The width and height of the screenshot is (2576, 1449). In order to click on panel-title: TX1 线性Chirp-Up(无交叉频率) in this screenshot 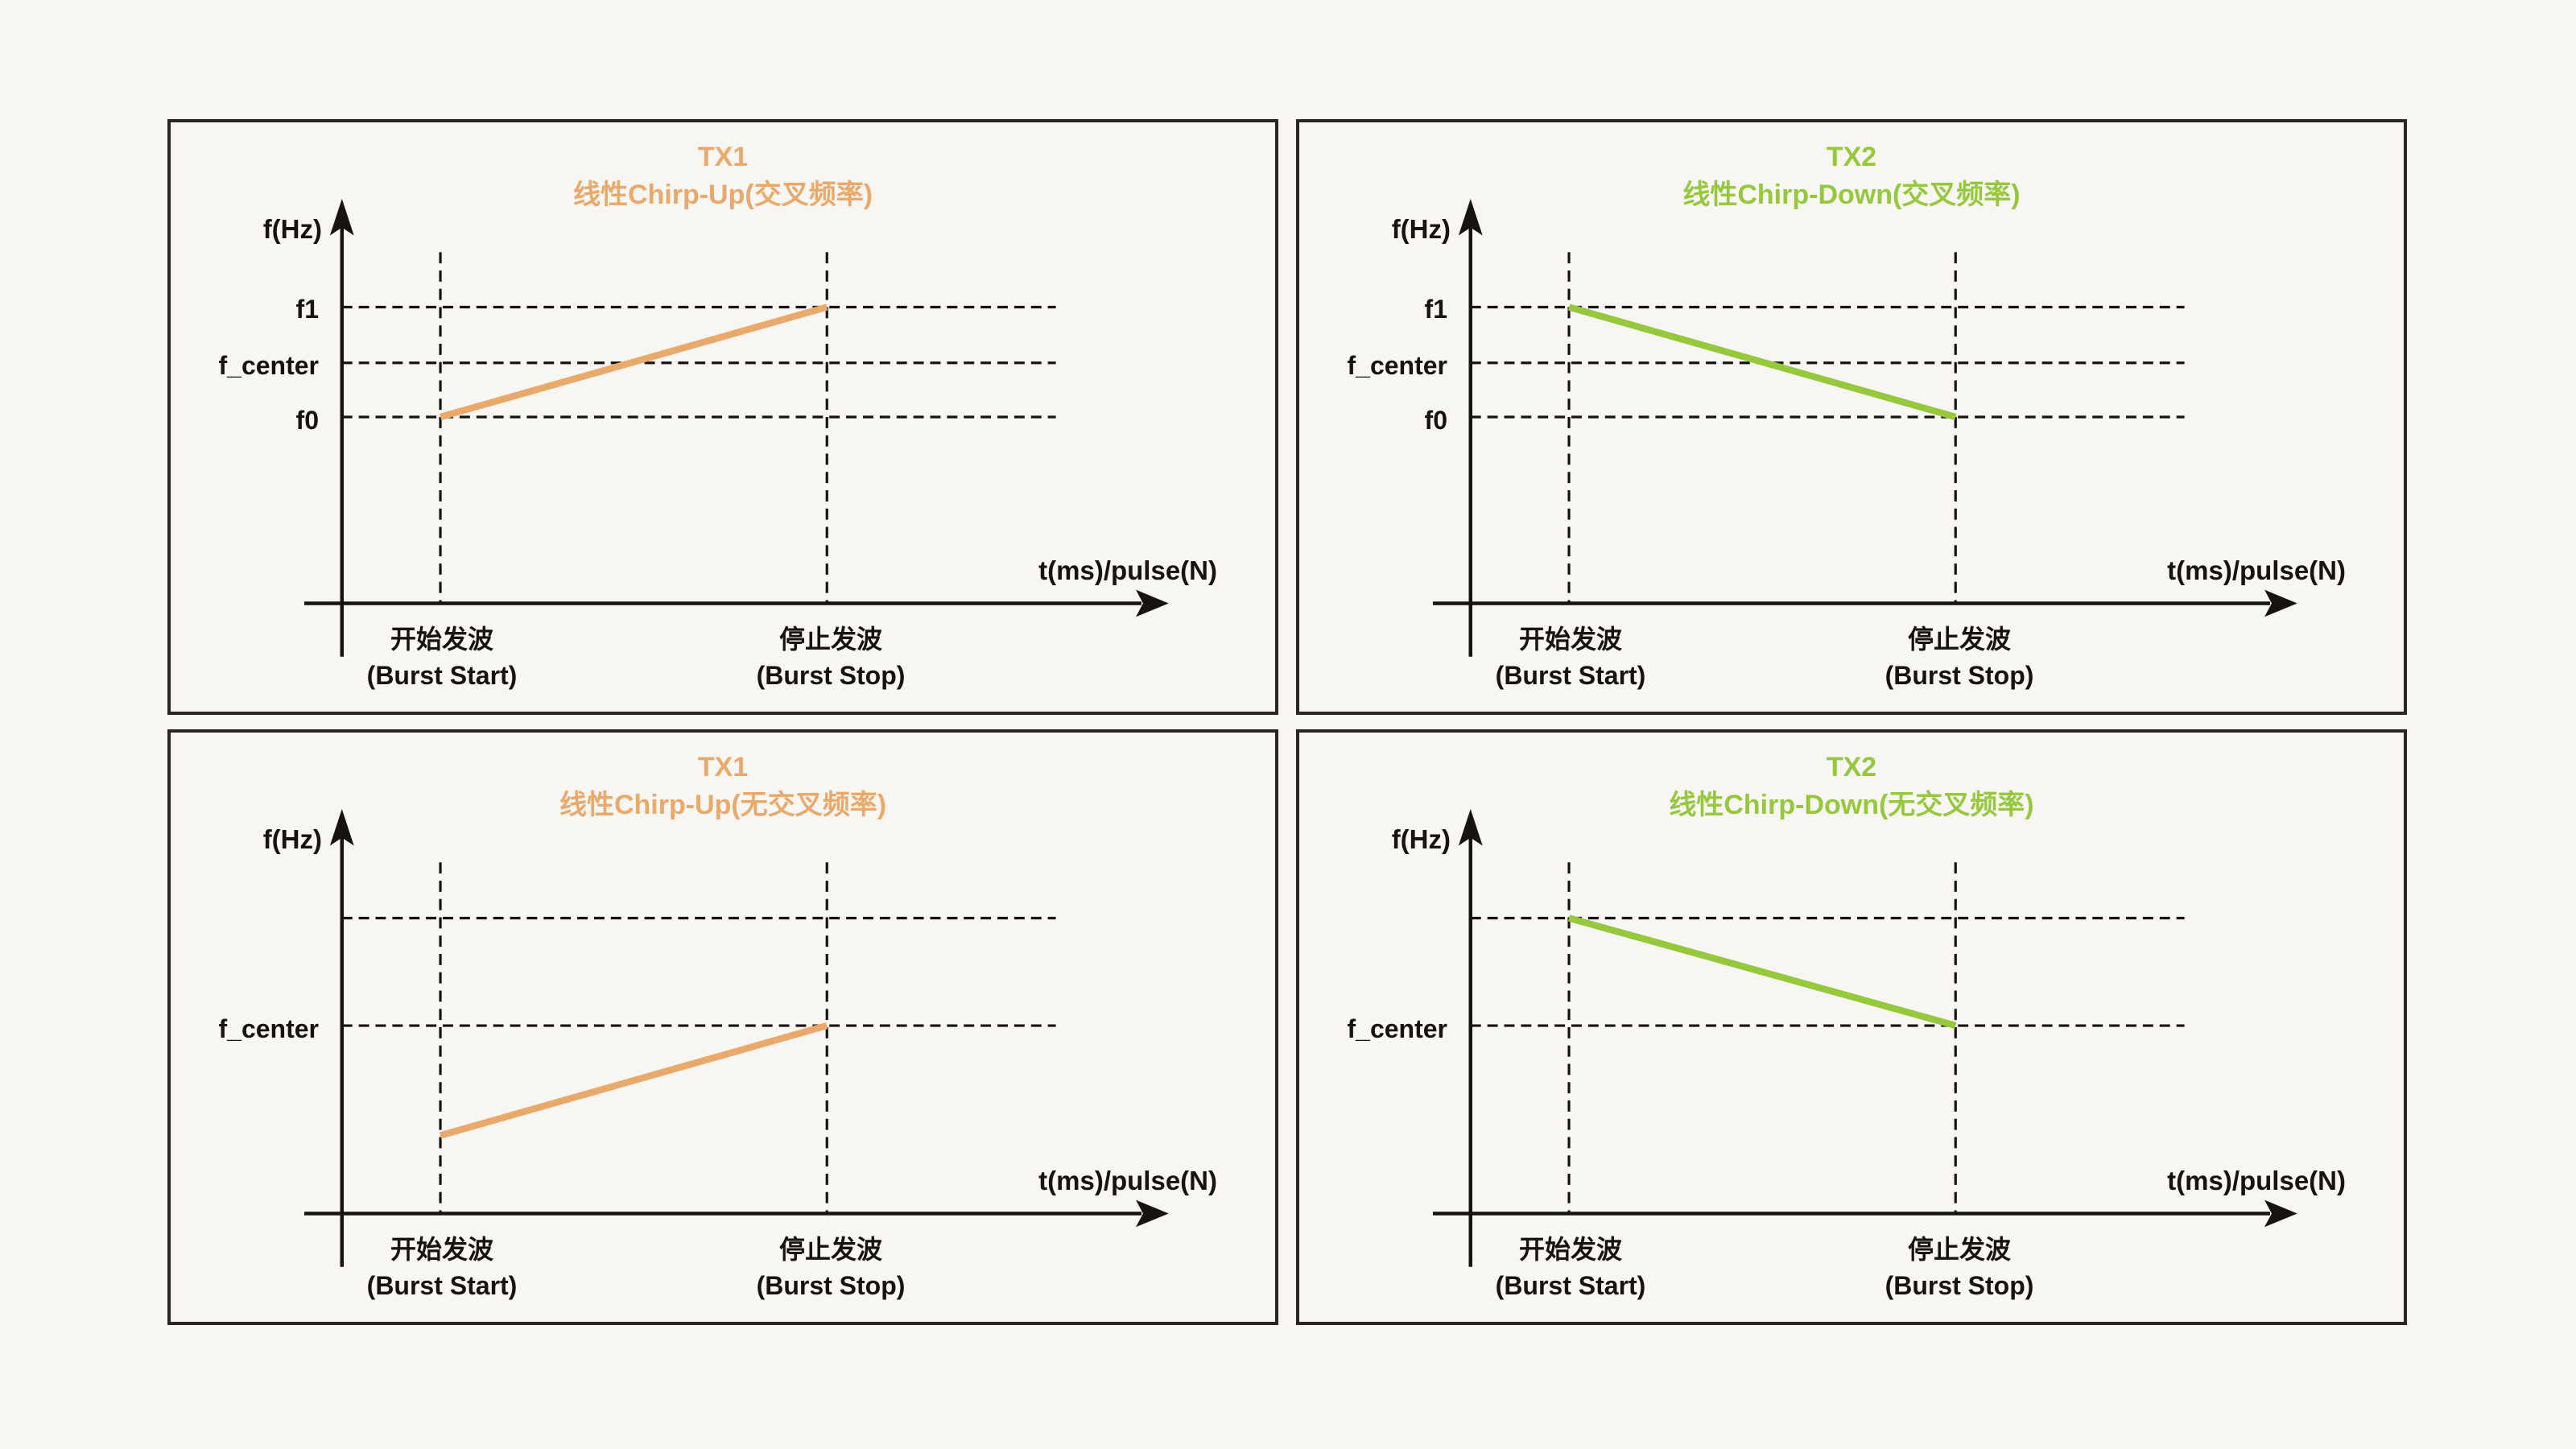, I will do `click(723, 786)`.